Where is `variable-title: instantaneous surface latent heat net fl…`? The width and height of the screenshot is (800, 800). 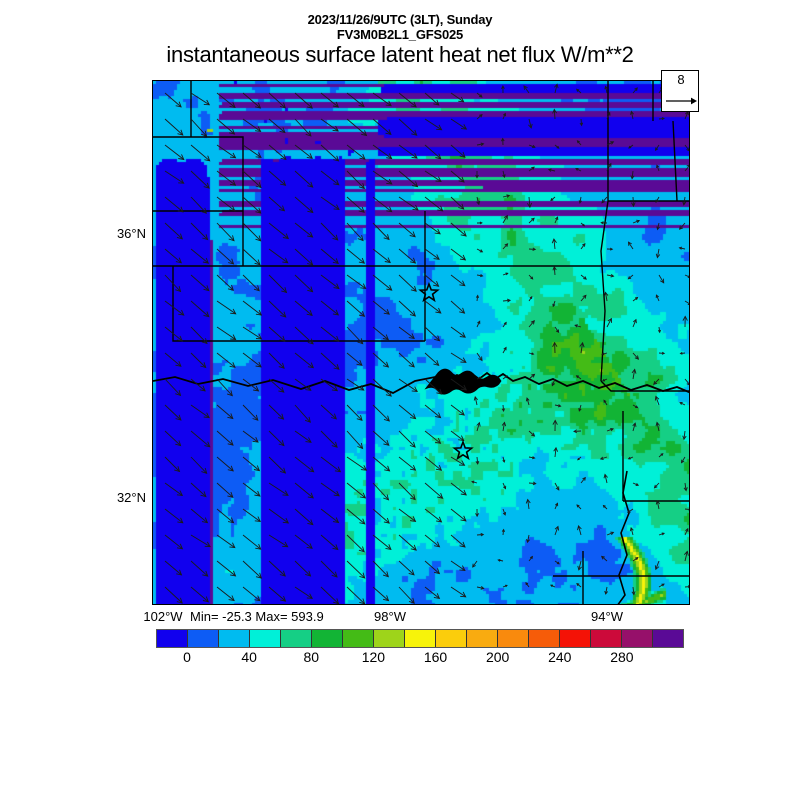 variable-title: instantaneous surface latent heat net fl… is located at coordinates (400, 54).